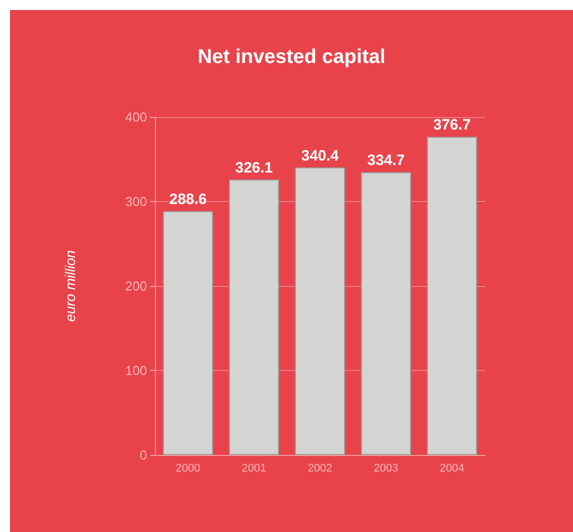 Image resolution: width=573 pixels, height=532 pixels. I want to click on y-axis-title: euro million, so click(70, 286).